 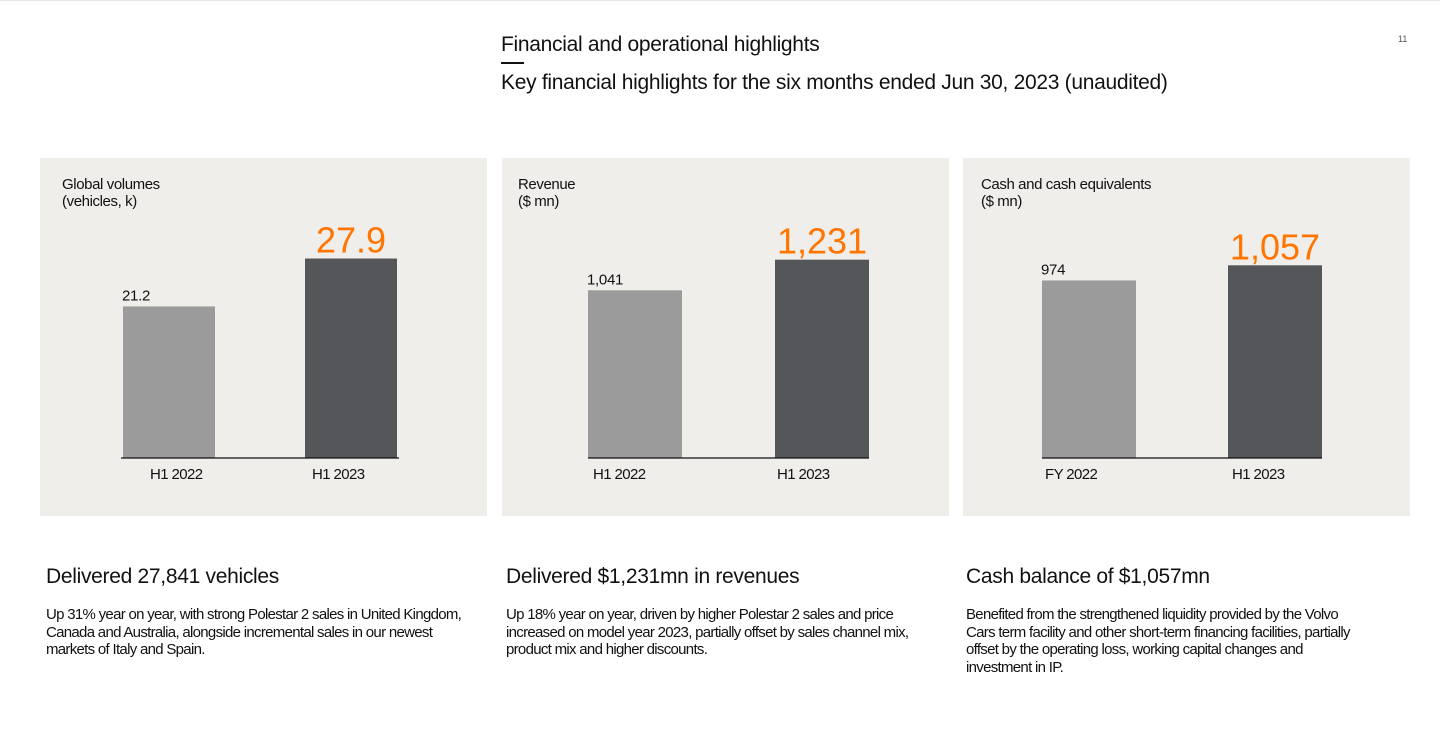 I want to click on note-heading: Delivered $1,231mn in revenues, so click(x=653, y=576).